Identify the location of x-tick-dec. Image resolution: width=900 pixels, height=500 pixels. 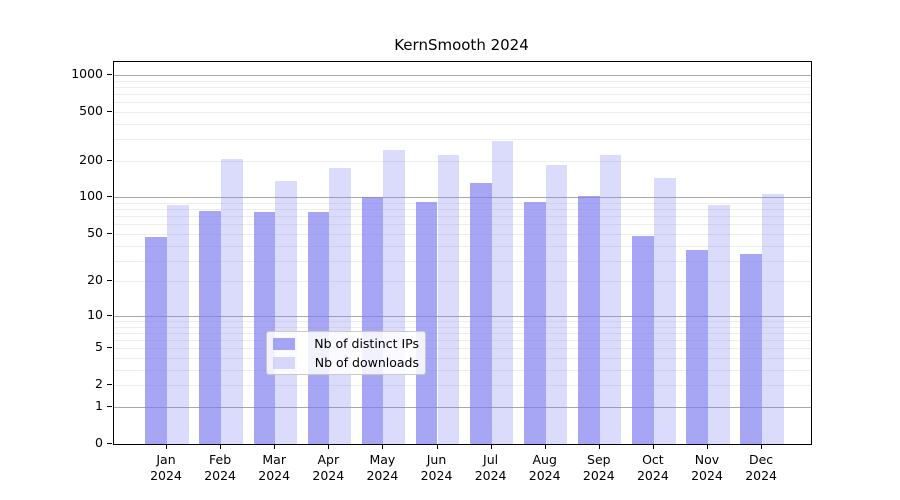
(762, 446).